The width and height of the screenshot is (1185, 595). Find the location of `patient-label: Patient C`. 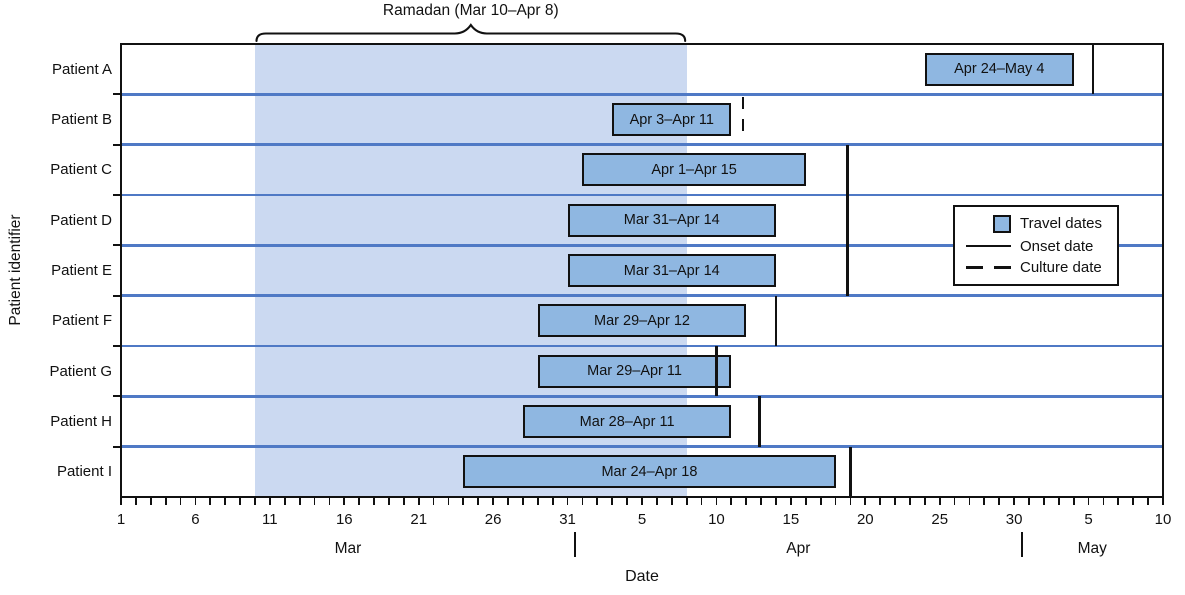

patient-label: Patient C is located at coordinates (81, 170).